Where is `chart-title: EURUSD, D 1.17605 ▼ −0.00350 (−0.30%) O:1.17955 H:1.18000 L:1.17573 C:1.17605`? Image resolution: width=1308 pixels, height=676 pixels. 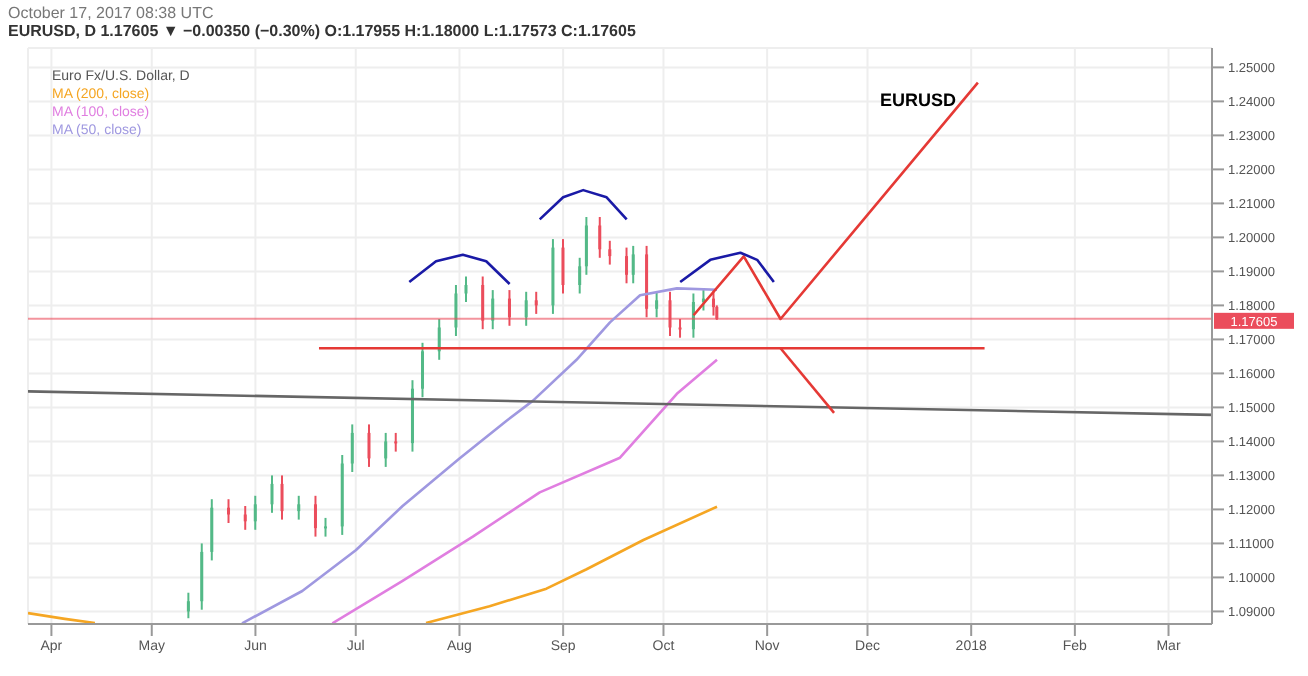 chart-title: EURUSD, D 1.17605 ▼ −0.00350 (−0.30%) O:1.17955 H:1.18000 L:1.17573 C:1.17605 is located at coordinates (322, 31).